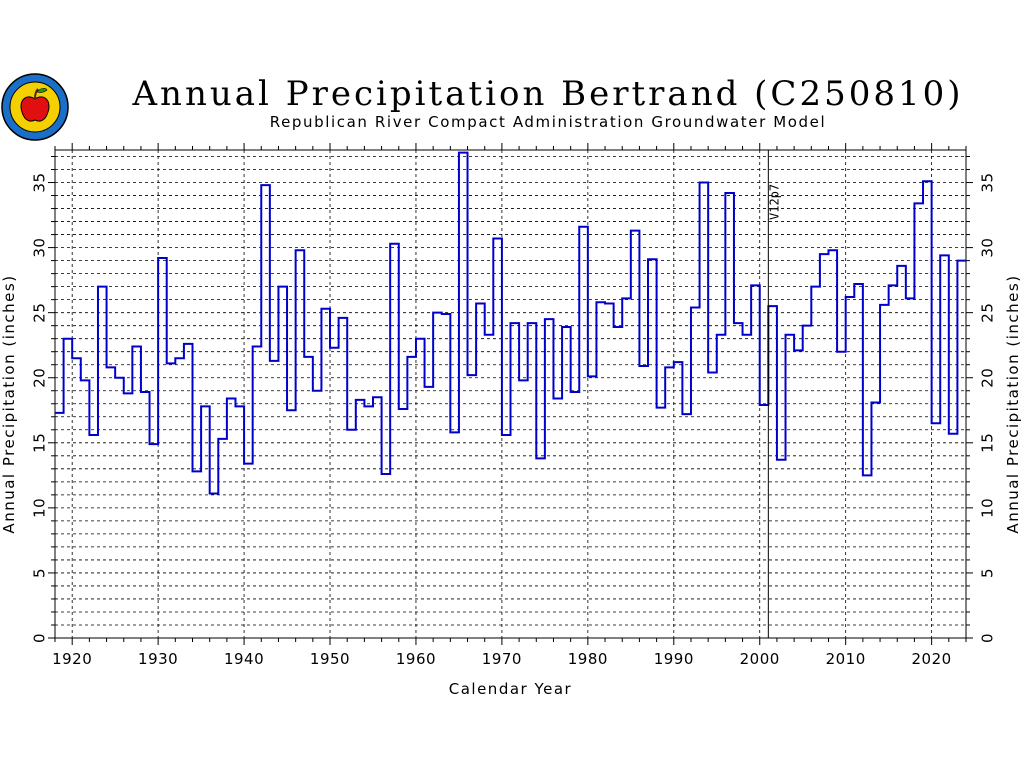 This screenshot has height=768, width=1024. Describe the element at coordinates (988, 182) in the screenshot. I see `y-tick-label-right: 35` at that location.